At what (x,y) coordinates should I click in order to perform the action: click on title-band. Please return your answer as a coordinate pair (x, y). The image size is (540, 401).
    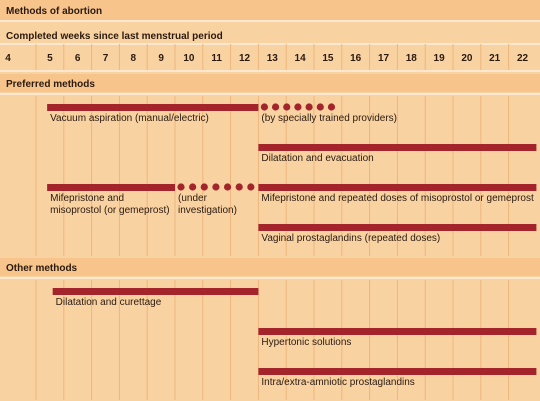
    Looking at the image, I should click on (270, 10).